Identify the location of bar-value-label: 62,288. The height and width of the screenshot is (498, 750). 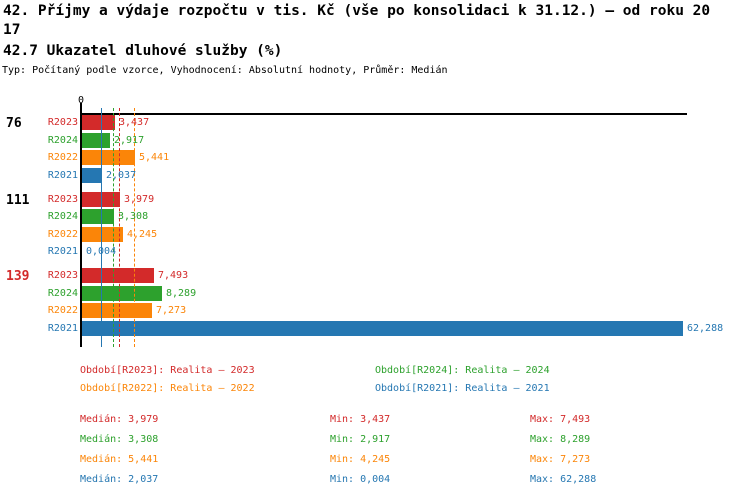
(705, 328).